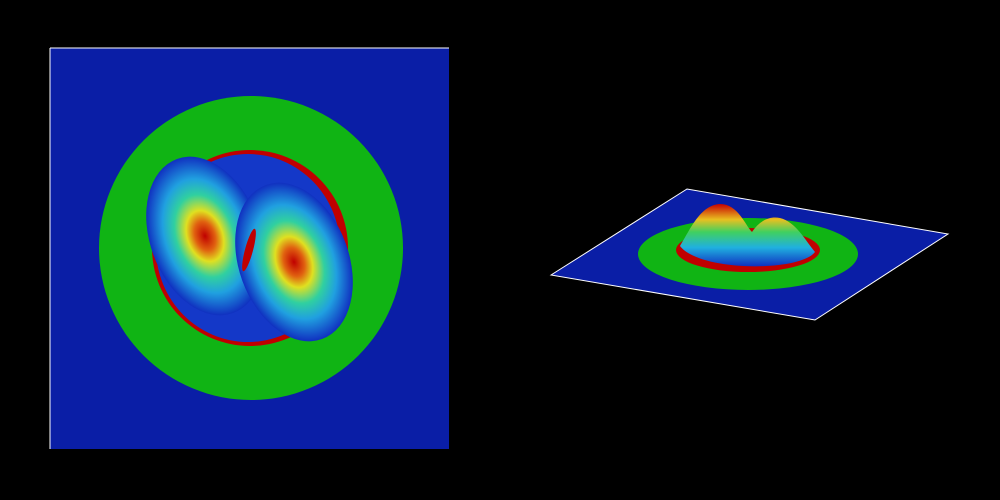 The image size is (1000, 500). I want to click on center-slit, so click(249, 250).